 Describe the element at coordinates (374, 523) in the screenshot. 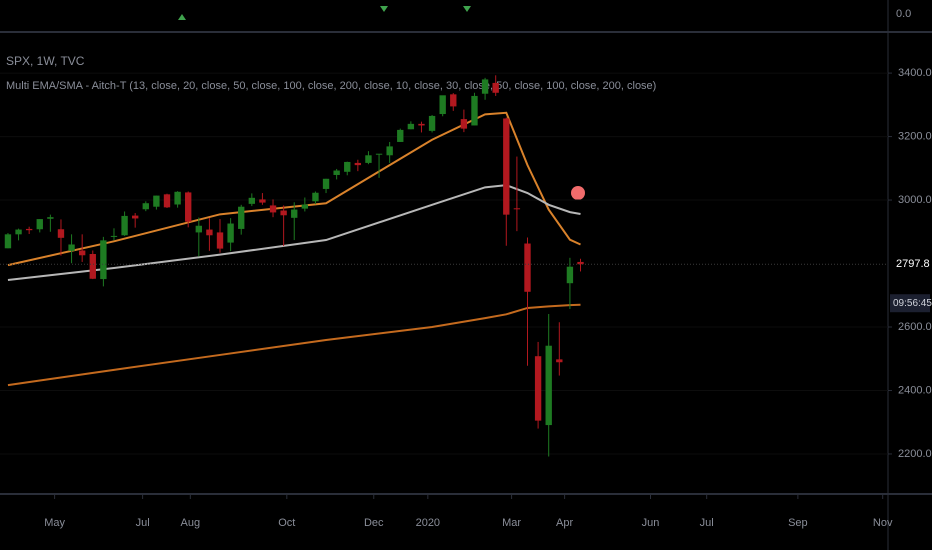

I see `x-tick-label: Dec` at that location.